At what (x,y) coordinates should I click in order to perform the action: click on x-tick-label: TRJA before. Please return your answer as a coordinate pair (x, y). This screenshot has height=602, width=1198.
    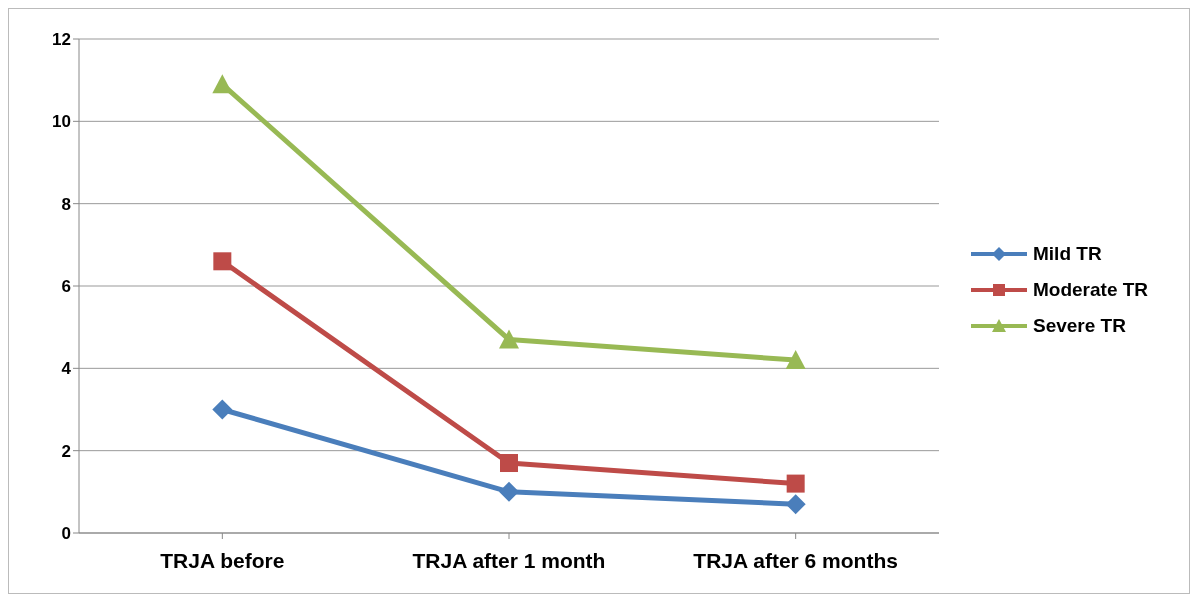
    Looking at the image, I should click on (222, 560).